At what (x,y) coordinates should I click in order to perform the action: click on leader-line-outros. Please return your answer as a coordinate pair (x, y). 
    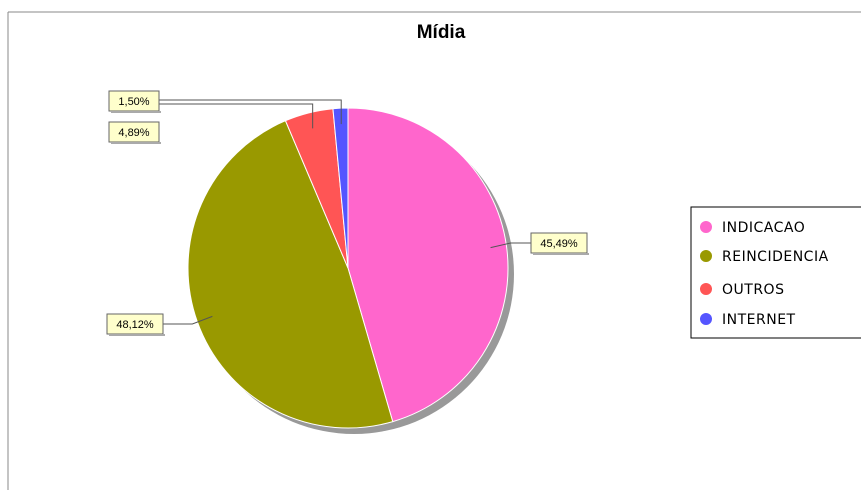
    Looking at the image, I should click on (235, 116).